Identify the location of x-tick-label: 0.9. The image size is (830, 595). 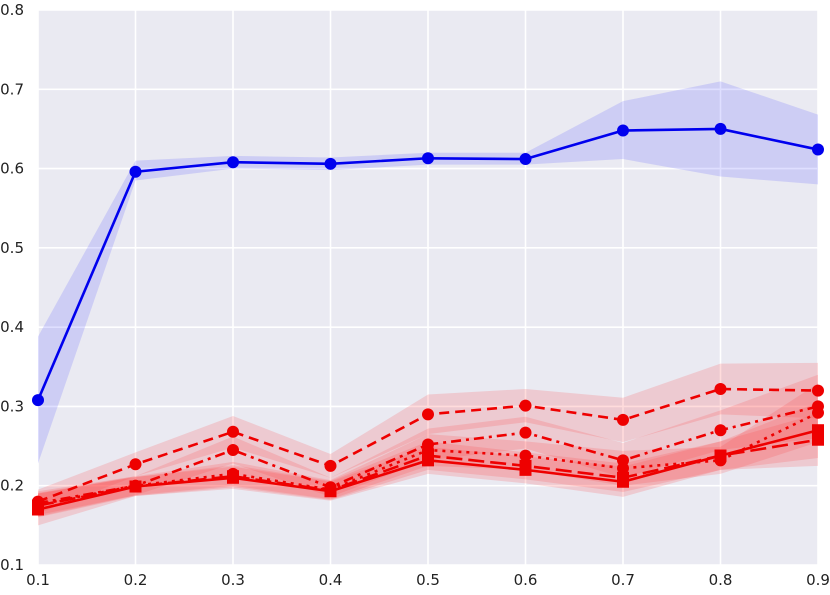
(818, 580).